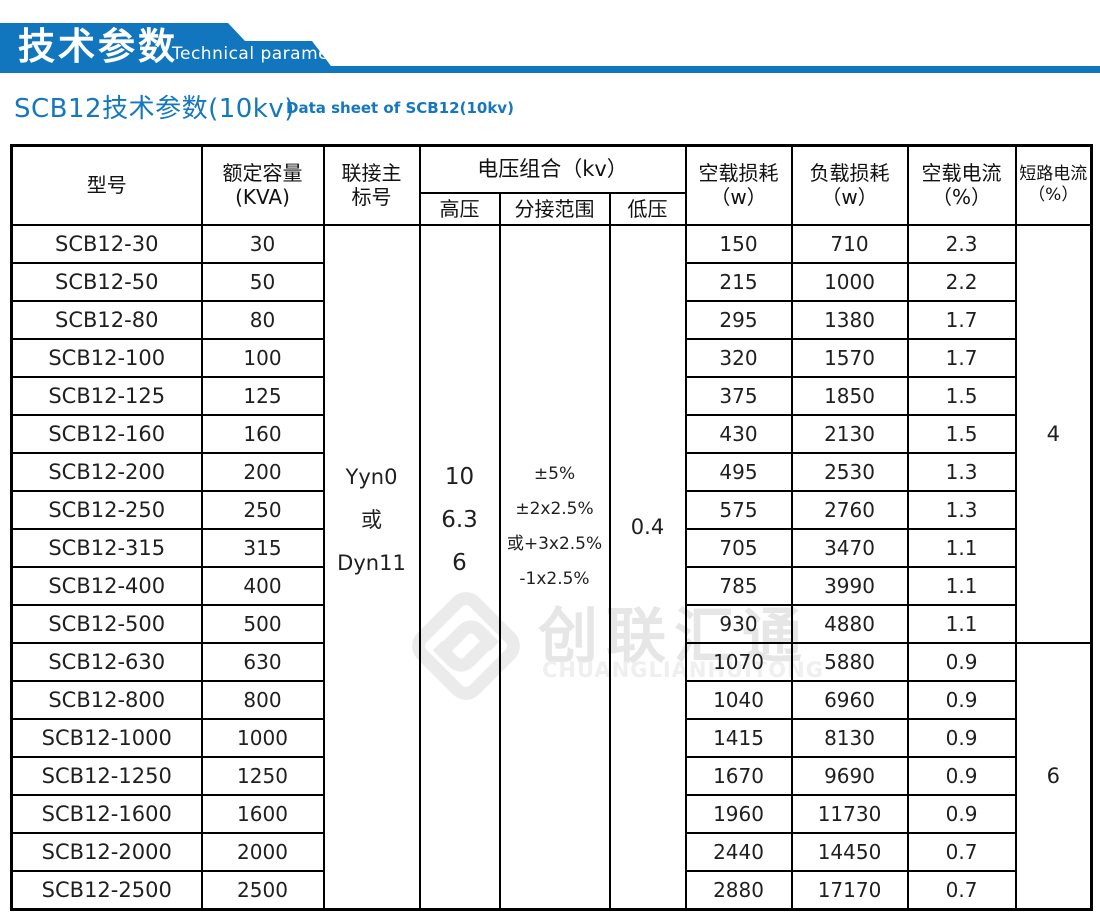 The image size is (1100, 921). I want to click on load-loss-cell: 1380, so click(849, 319).